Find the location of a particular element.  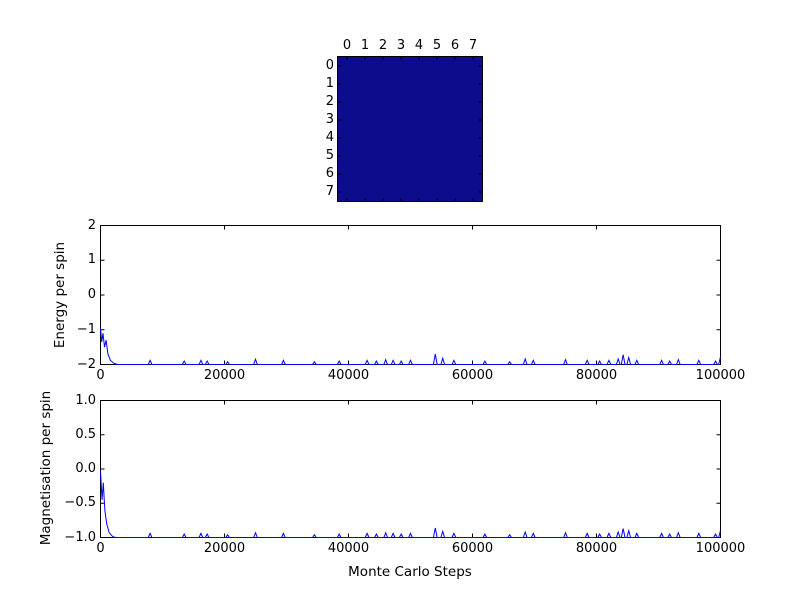

heatmap-y-tick-label: 6 is located at coordinates (329, 173).